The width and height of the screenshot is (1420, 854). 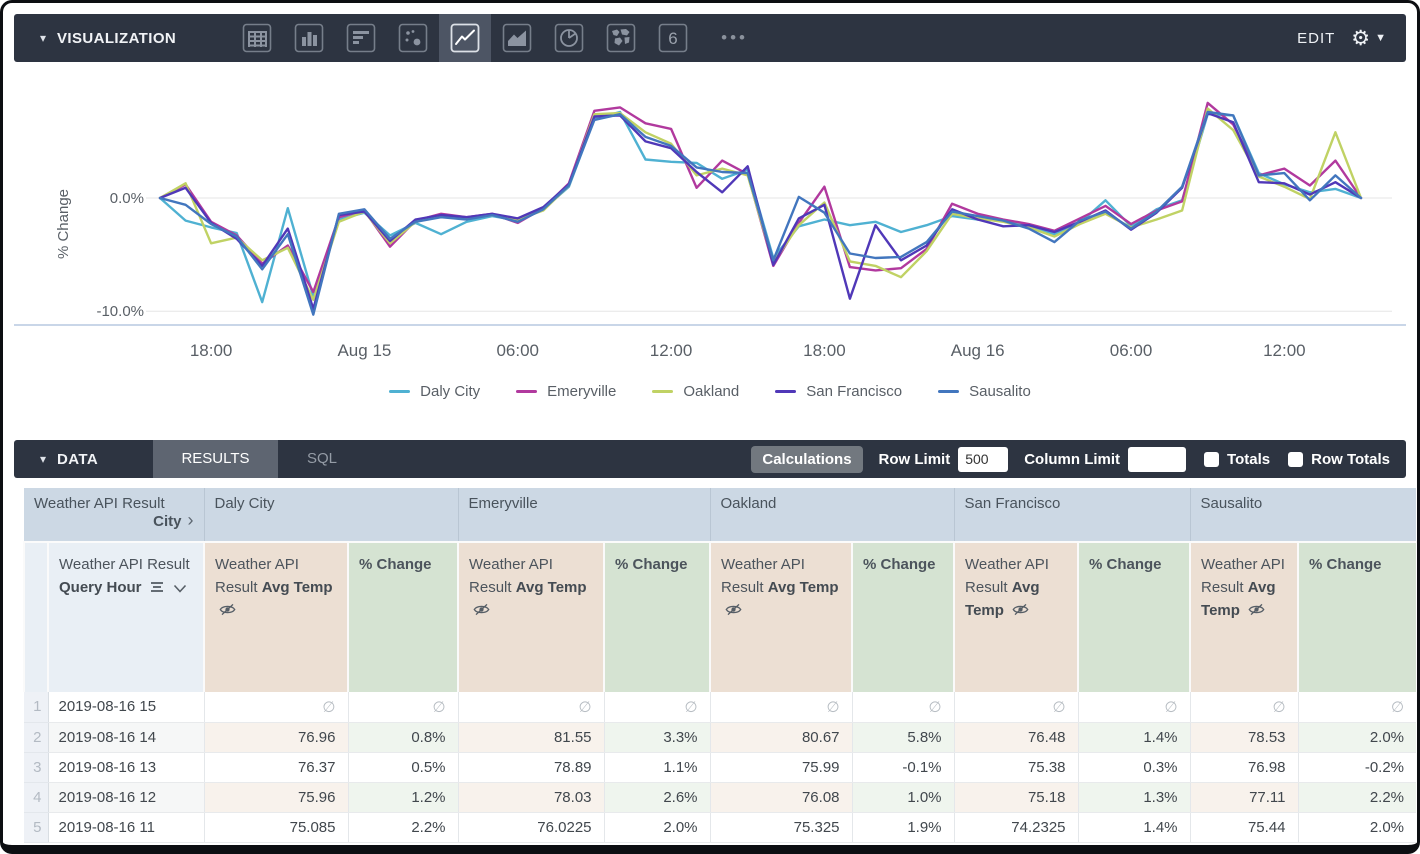 What do you see at coordinates (1316, 38) in the screenshot?
I see `edit-button: EDIT` at bounding box center [1316, 38].